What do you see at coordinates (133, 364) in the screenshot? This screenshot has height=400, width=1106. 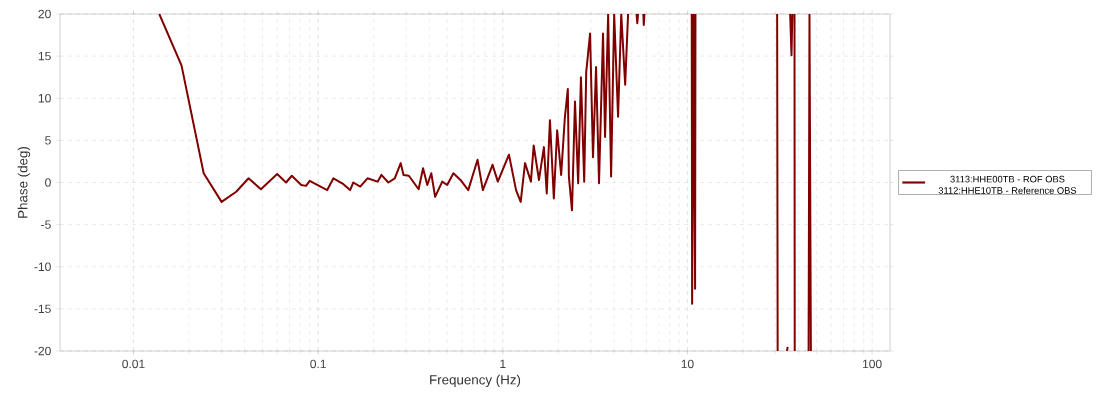 I see `x-tick-label: 0.01` at bounding box center [133, 364].